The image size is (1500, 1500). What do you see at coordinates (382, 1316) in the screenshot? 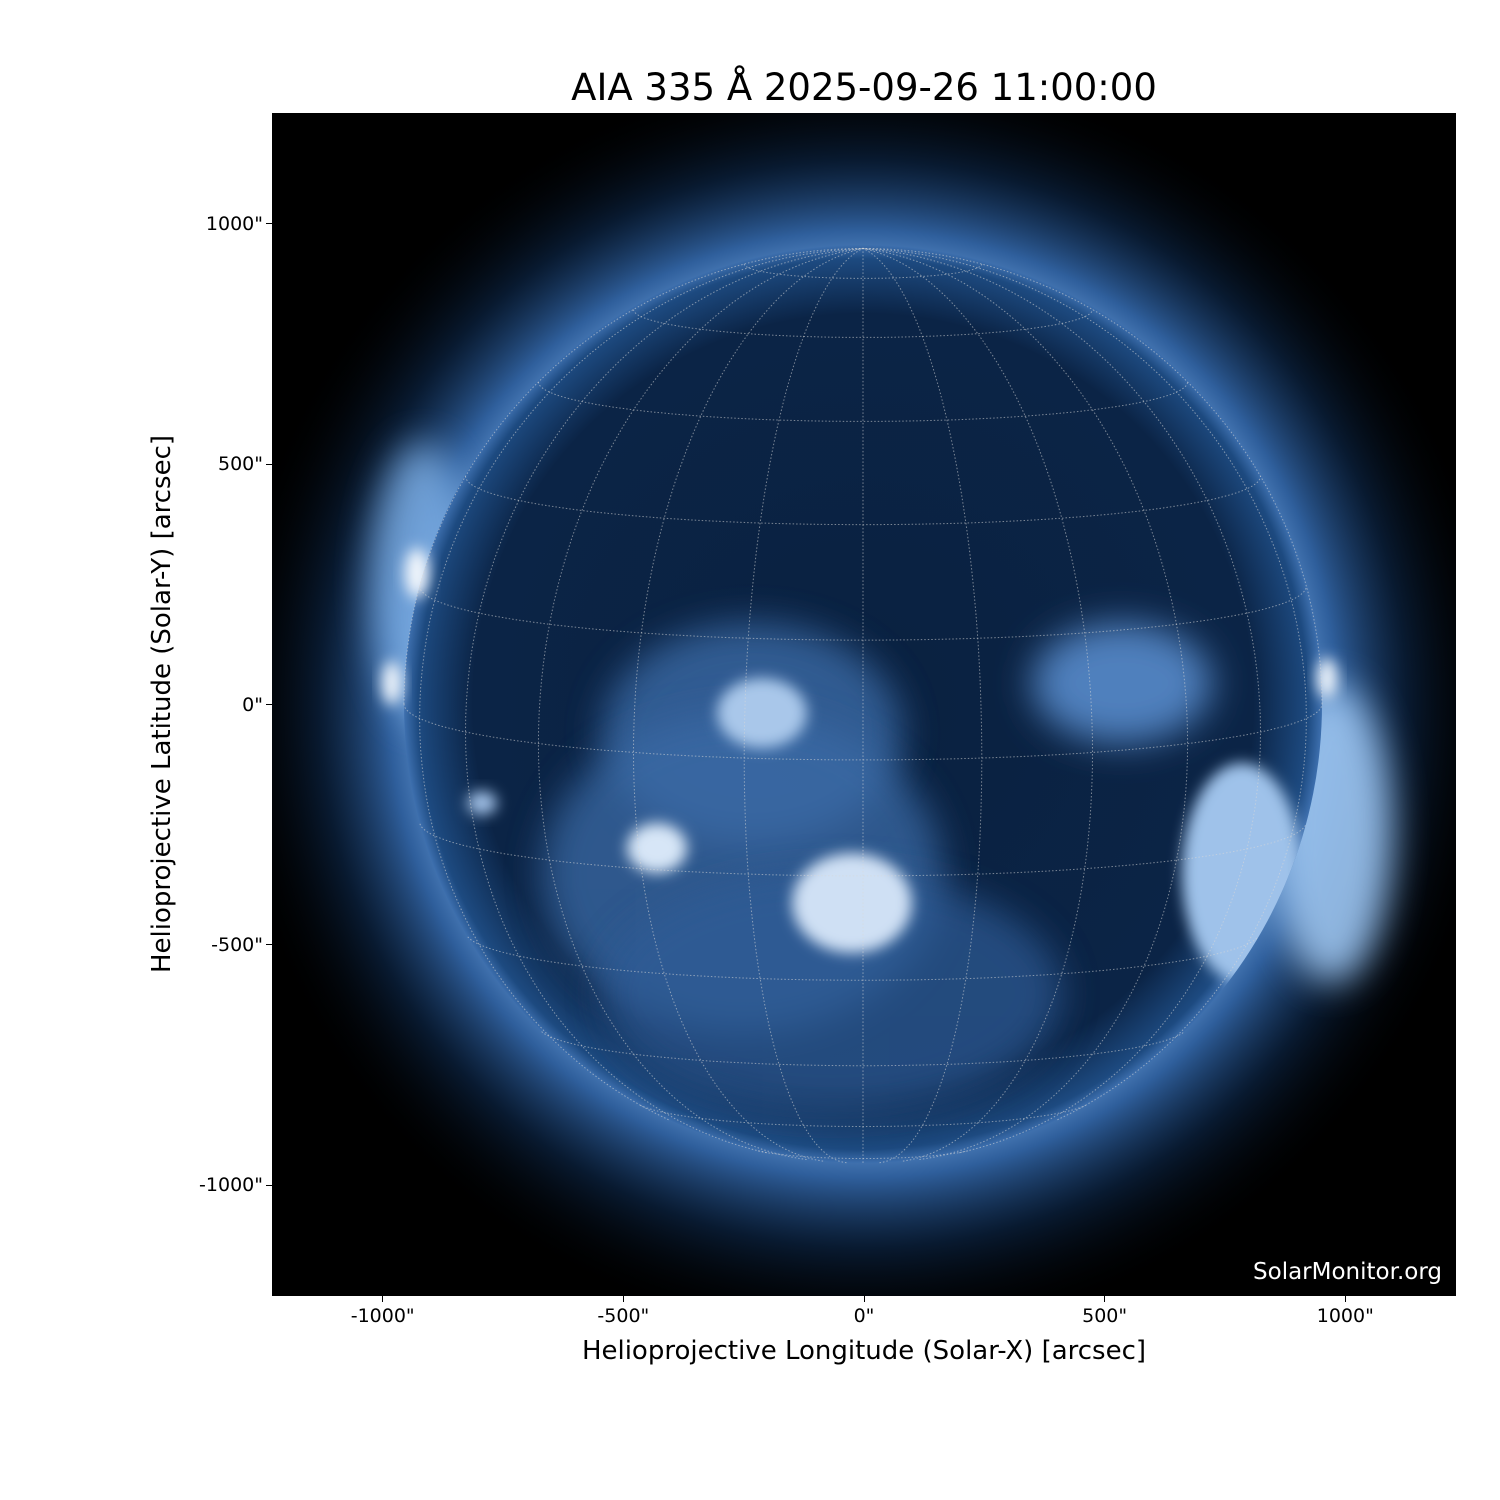
I see `x-tick-label: -1000"` at bounding box center [382, 1316].